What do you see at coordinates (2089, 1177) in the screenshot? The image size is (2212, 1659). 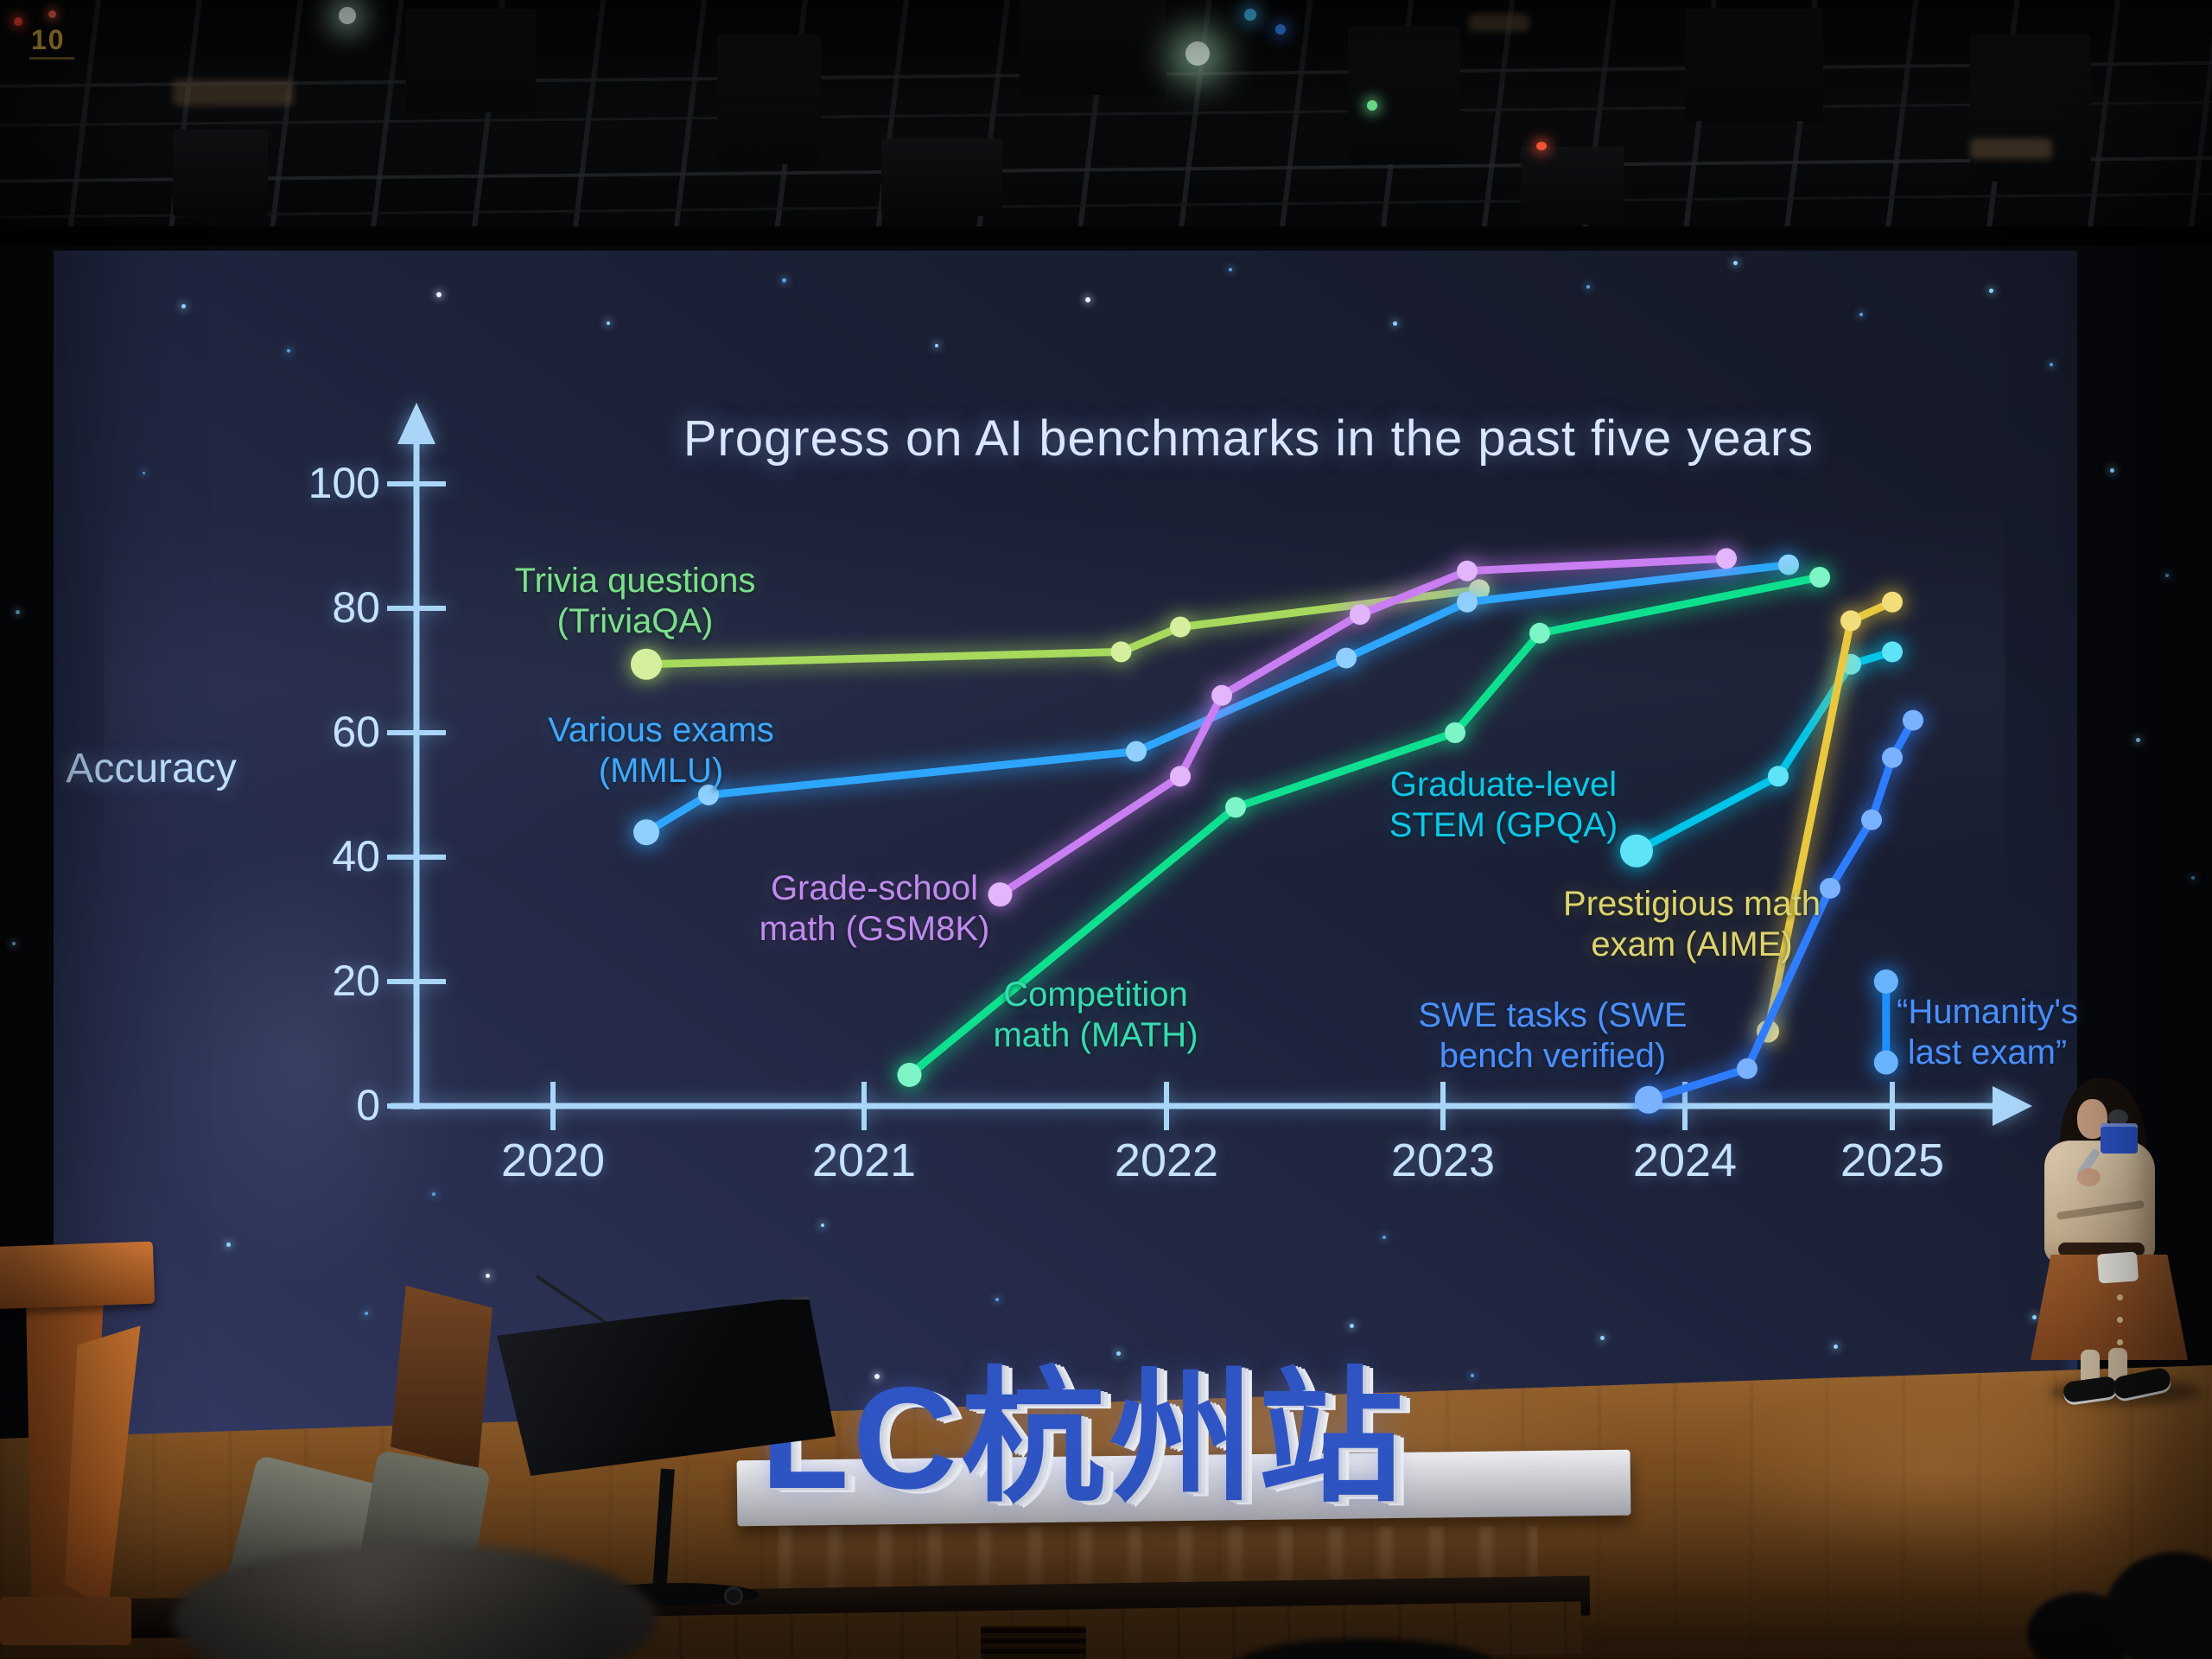 I see `presenter-hand` at bounding box center [2089, 1177].